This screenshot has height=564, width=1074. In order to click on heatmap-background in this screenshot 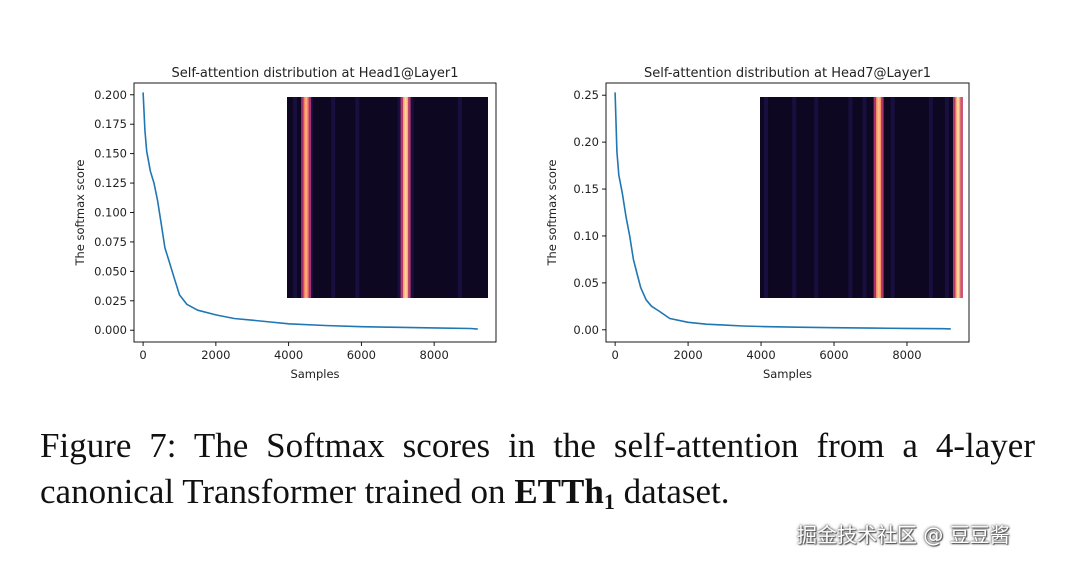, I will do `click(387, 197)`.